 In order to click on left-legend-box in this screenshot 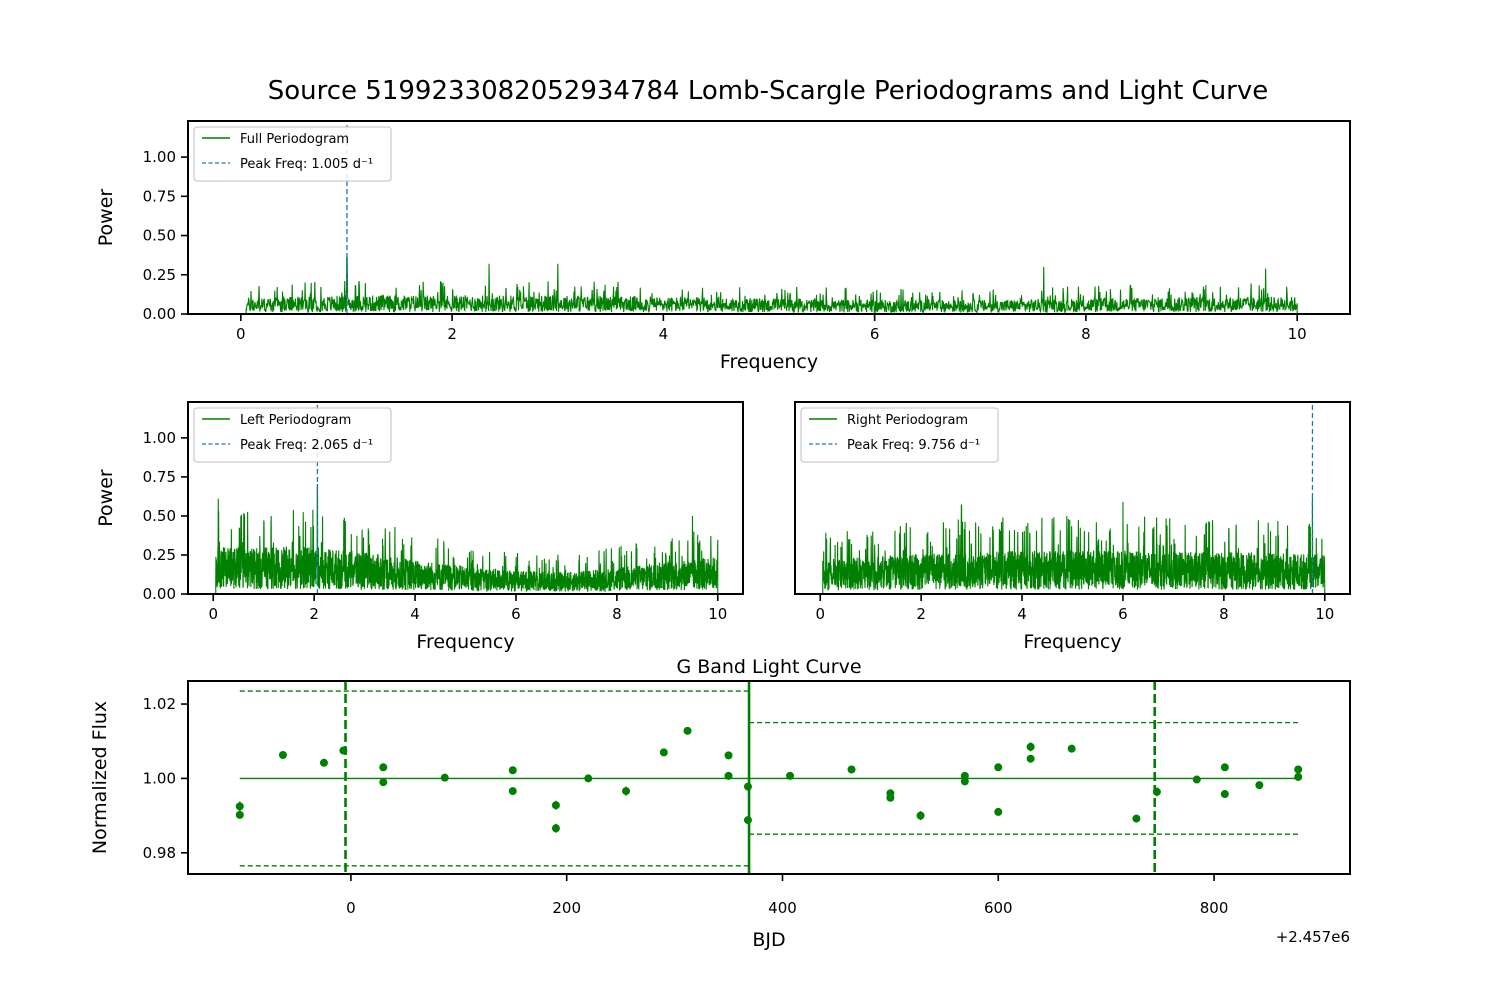, I will do `click(292, 435)`.